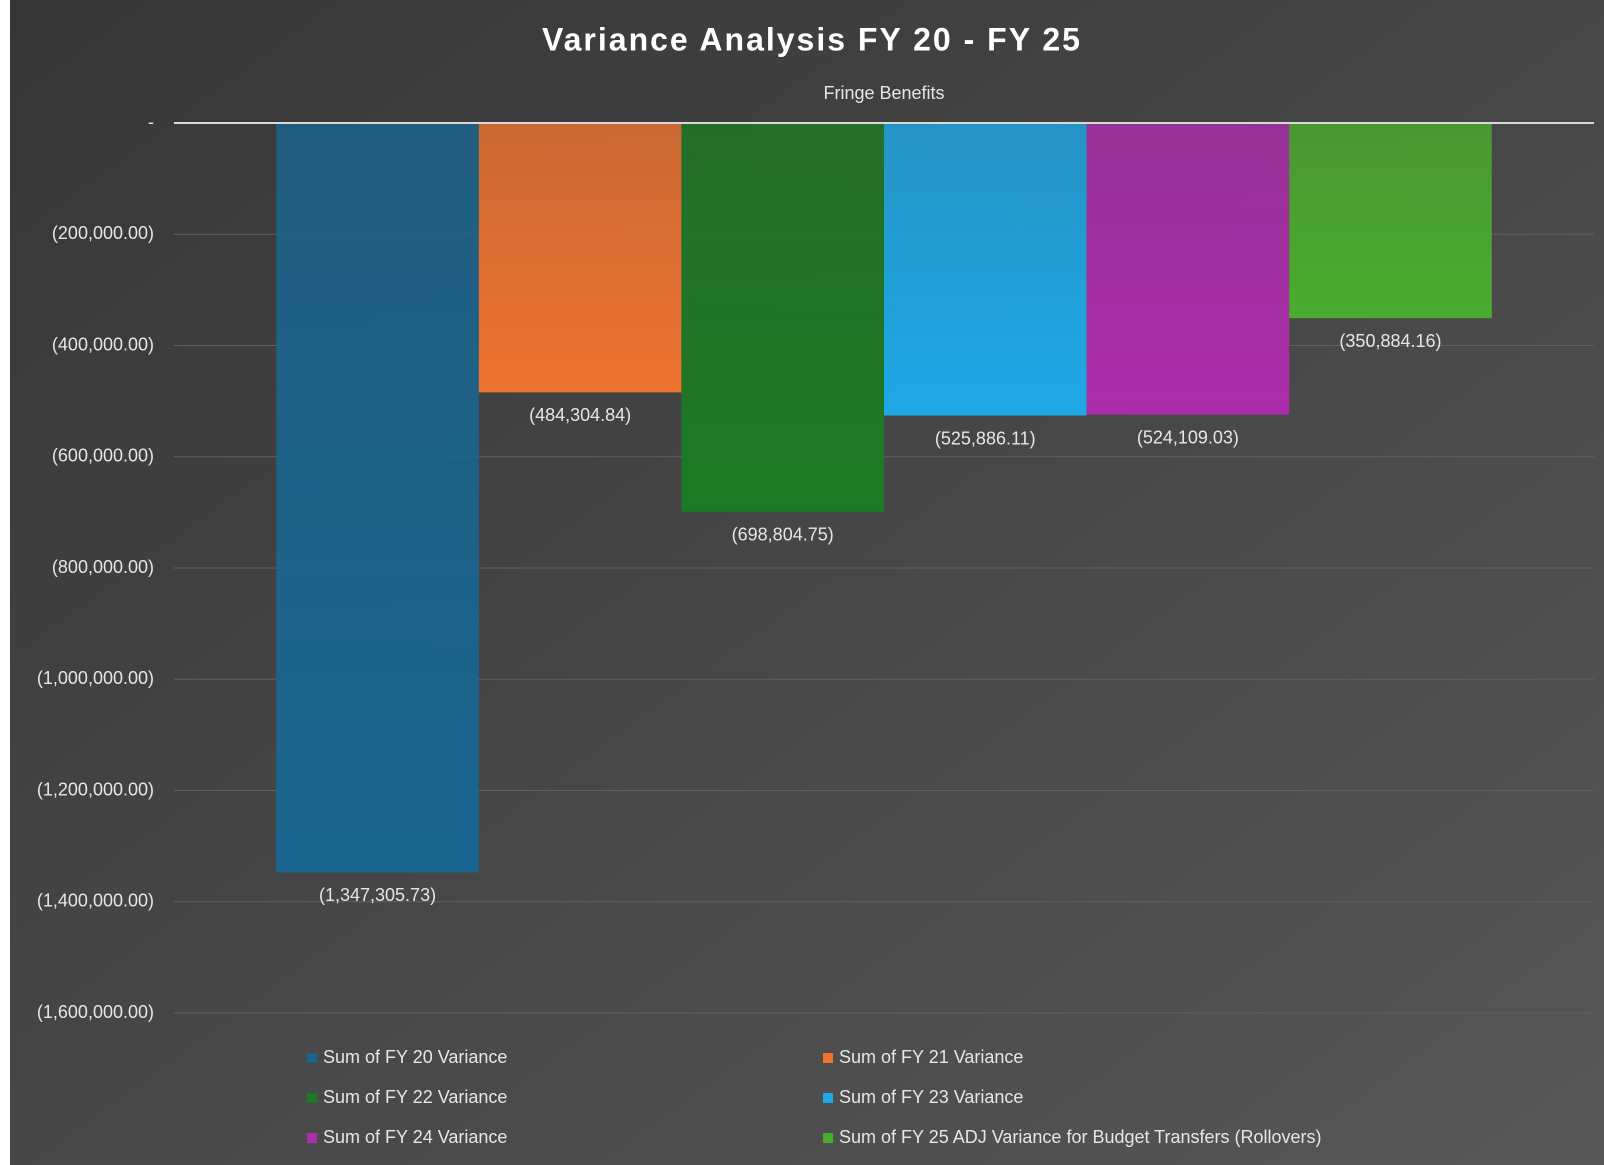 The image size is (1604, 1165). I want to click on data-label: (1,347,305.73), so click(377, 895).